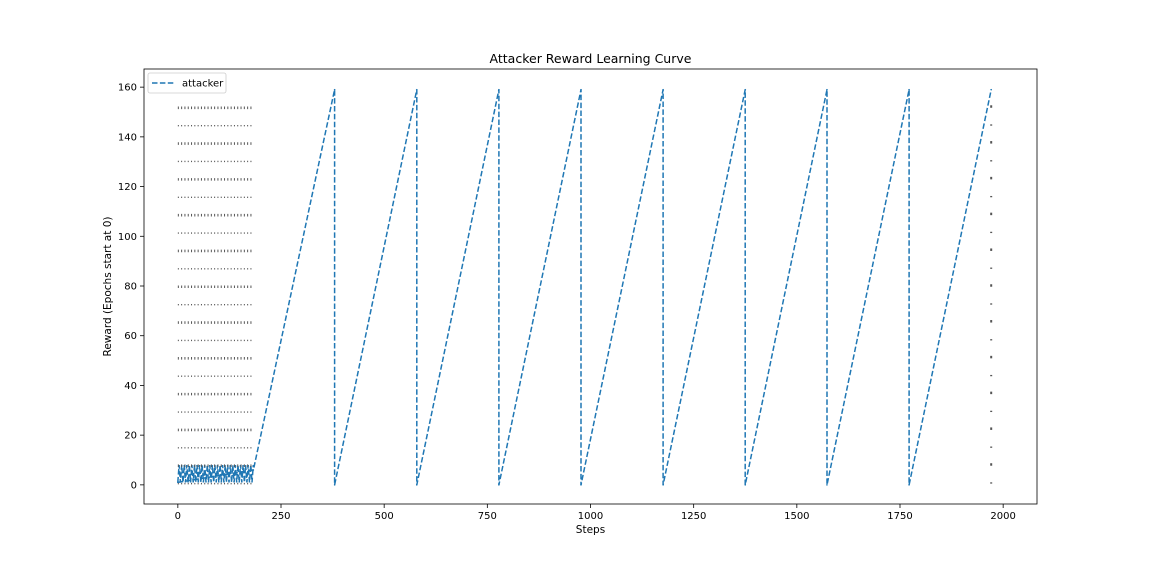 This screenshot has height=576, width=1152. What do you see at coordinates (127, 187) in the screenshot?
I see `y-tick-label: 120` at bounding box center [127, 187].